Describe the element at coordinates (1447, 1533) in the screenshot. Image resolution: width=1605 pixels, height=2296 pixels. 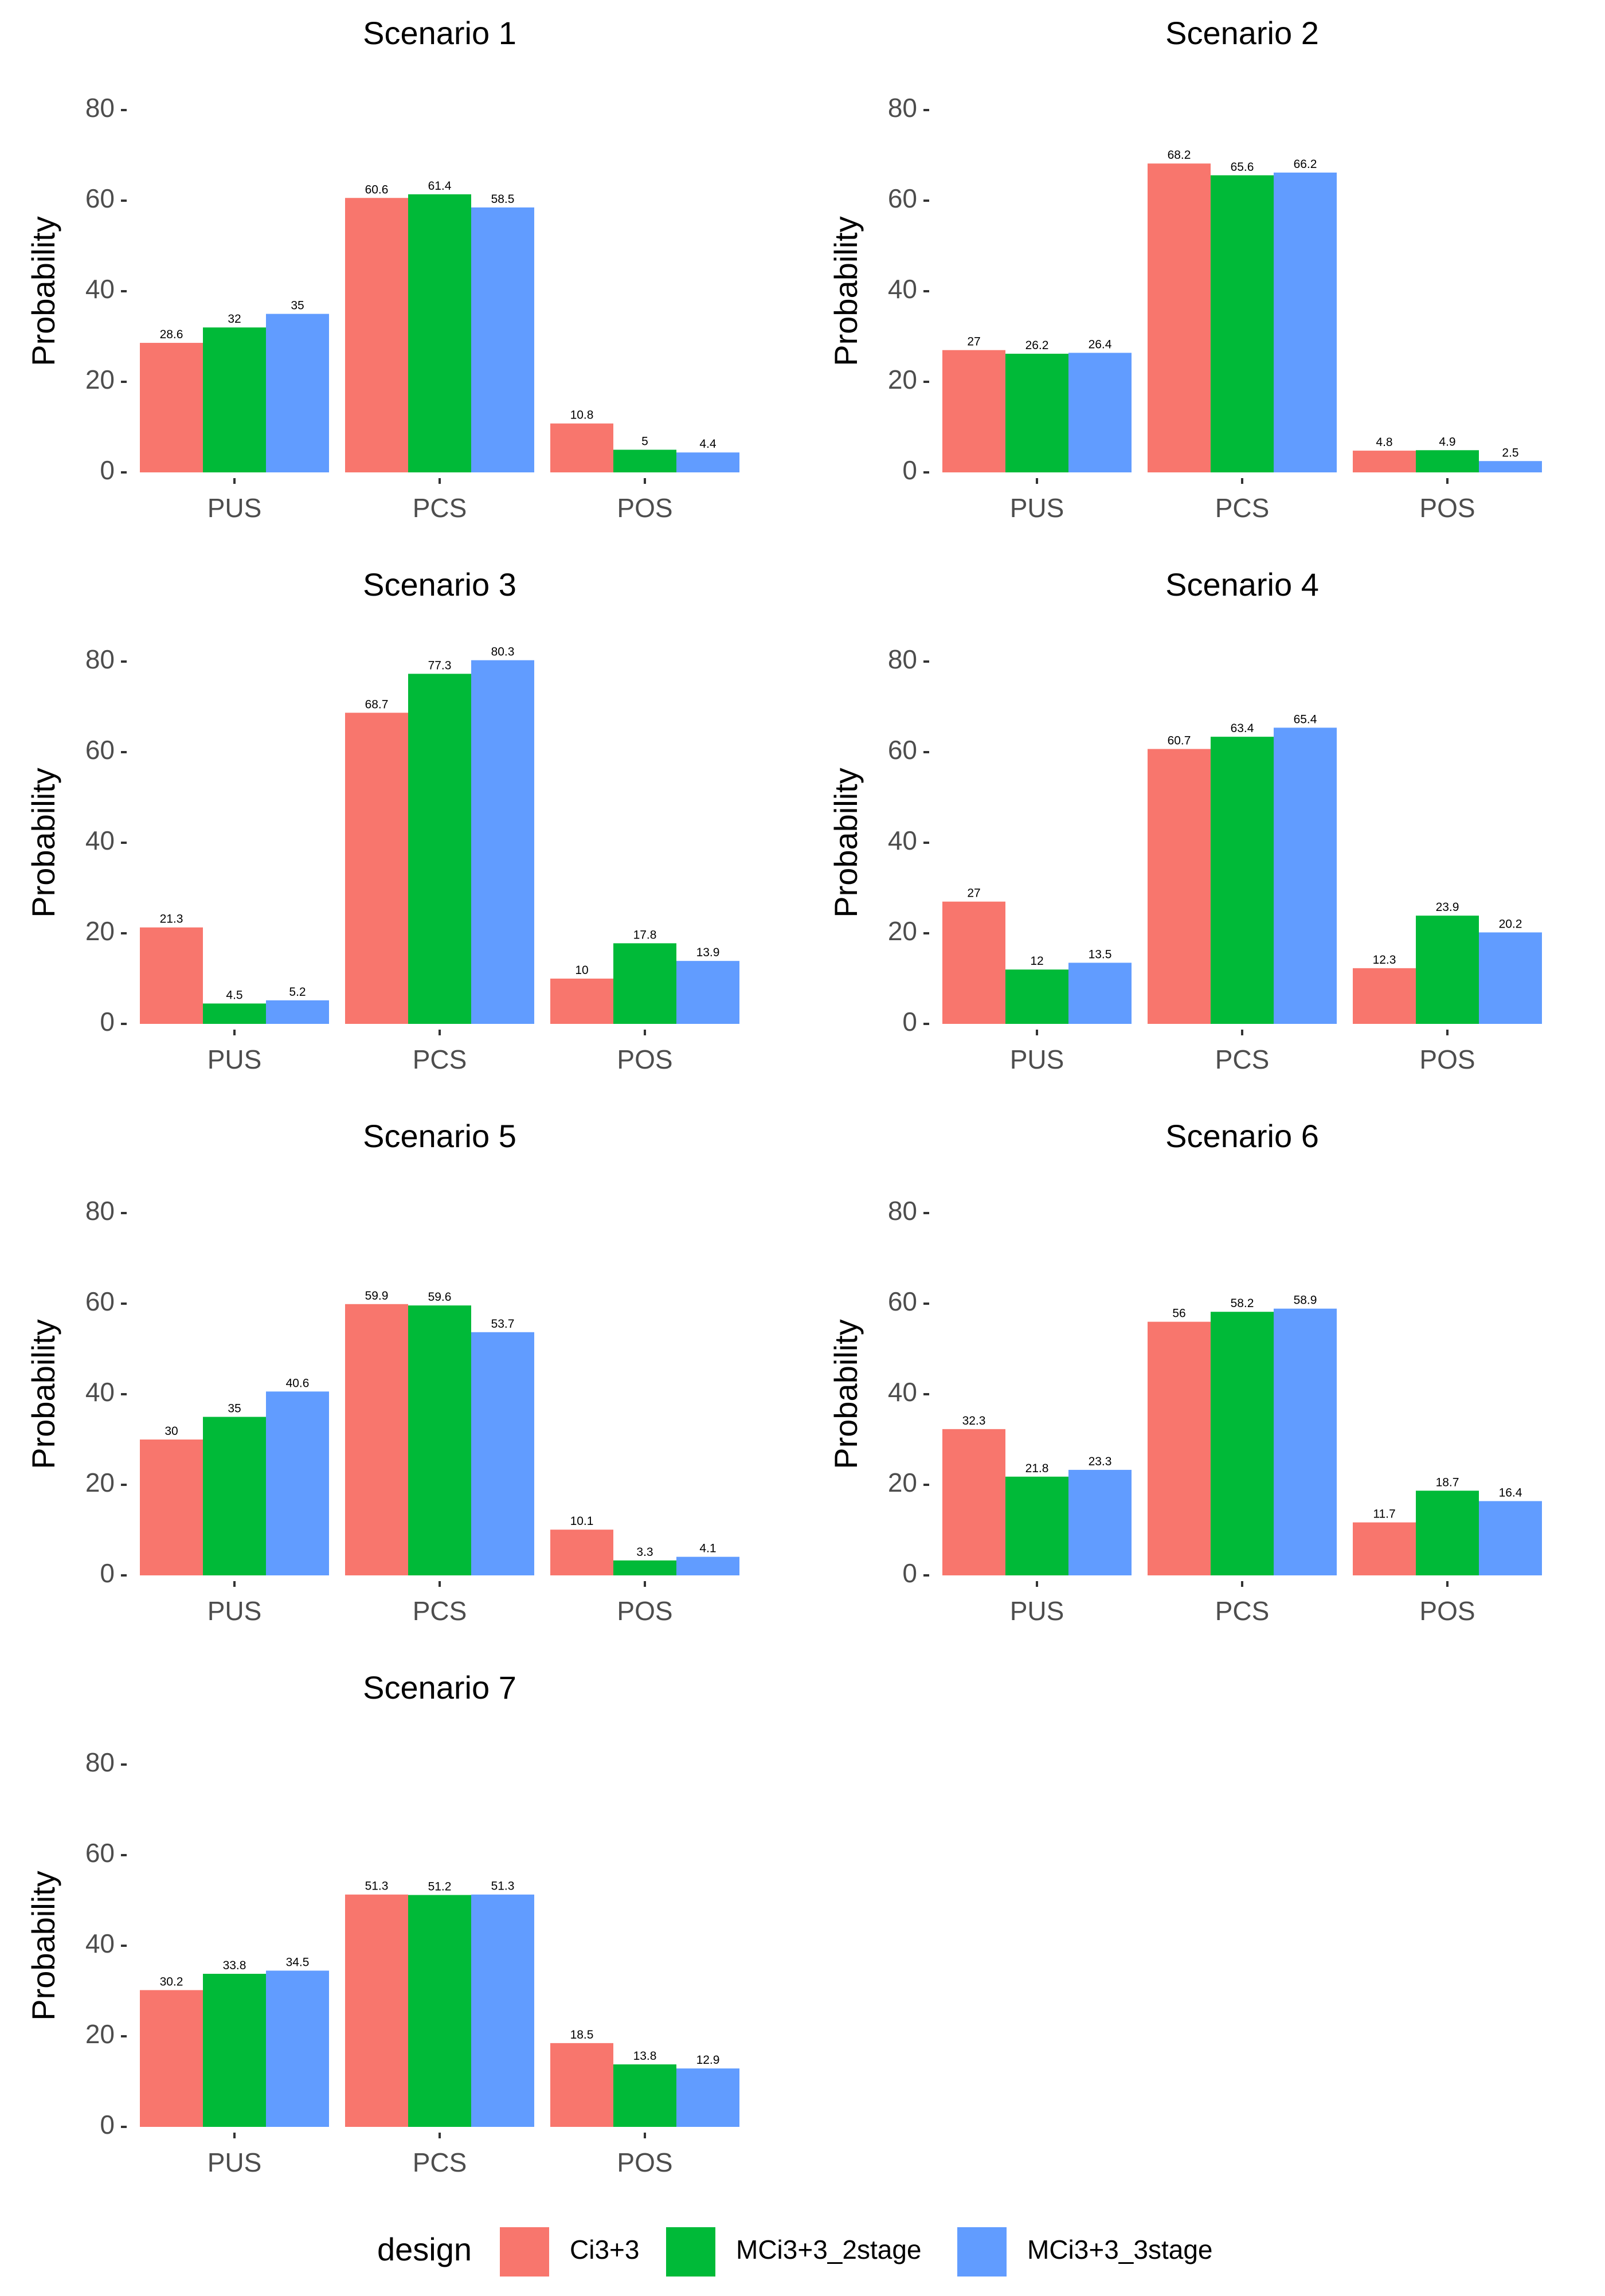
I see `panel-6-bar-pos-mci3-3-2stage` at that location.